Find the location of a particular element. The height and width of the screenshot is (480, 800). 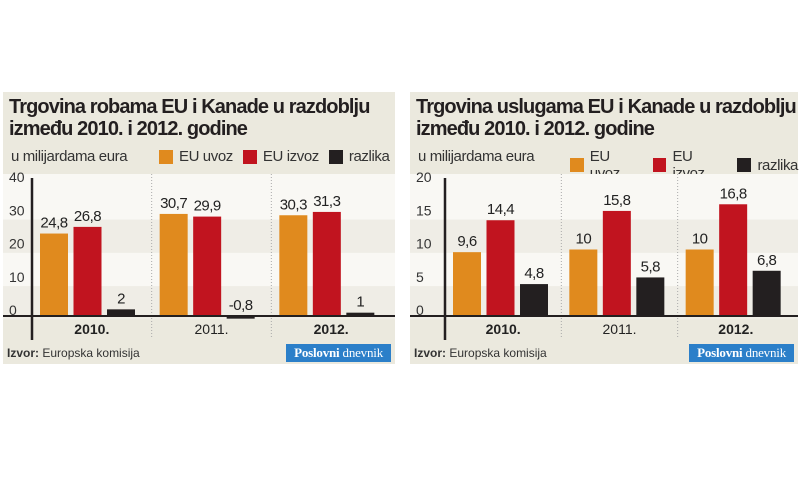

data-label: -0,8 is located at coordinates (241, 305).